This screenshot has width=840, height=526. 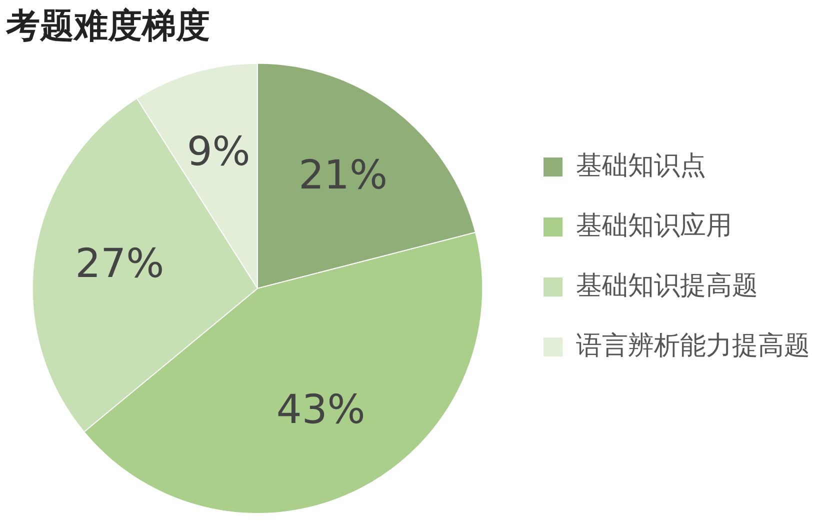 What do you see at coordinates (654, 225) in the screenshot?
I see `legend-label: 基础知识应用` at bounding box center [654, 225].